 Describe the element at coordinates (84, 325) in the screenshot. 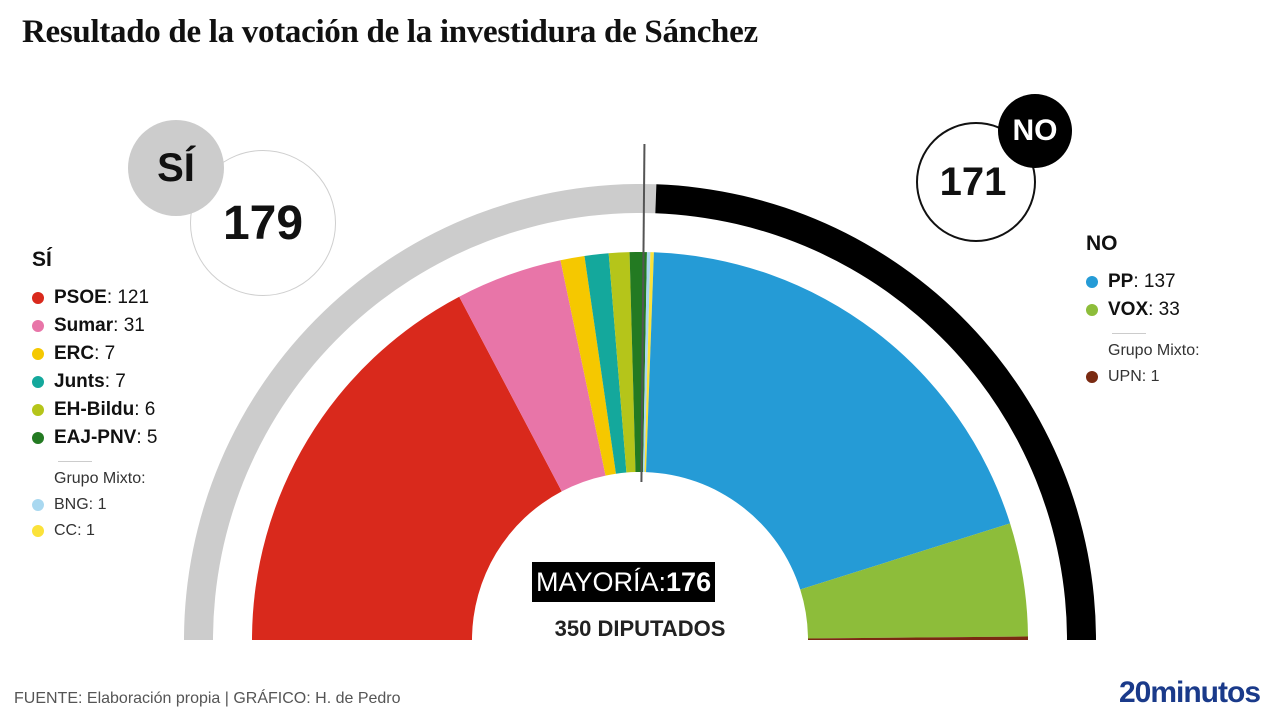

I see `legend-party-name: Sumar` at that location.